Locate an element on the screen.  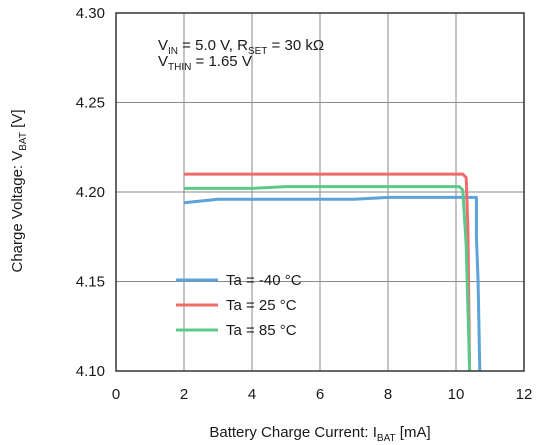
legend-label-2: Ta = 25 °C is located at coordinates (261, 305).